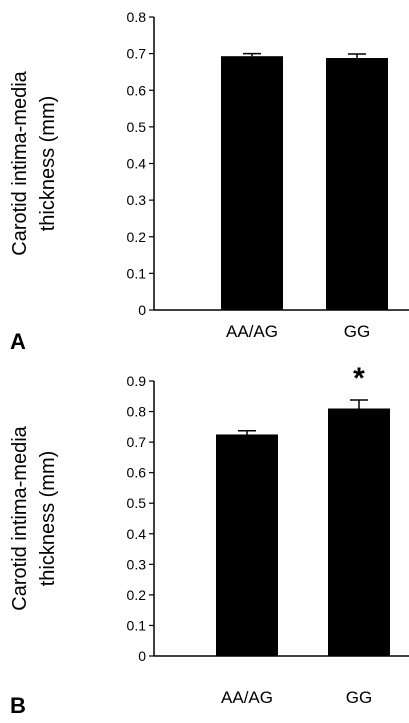  Describe the element at coordinates (18, 705) in the screenshot. I see `panel-label: B` at that location.